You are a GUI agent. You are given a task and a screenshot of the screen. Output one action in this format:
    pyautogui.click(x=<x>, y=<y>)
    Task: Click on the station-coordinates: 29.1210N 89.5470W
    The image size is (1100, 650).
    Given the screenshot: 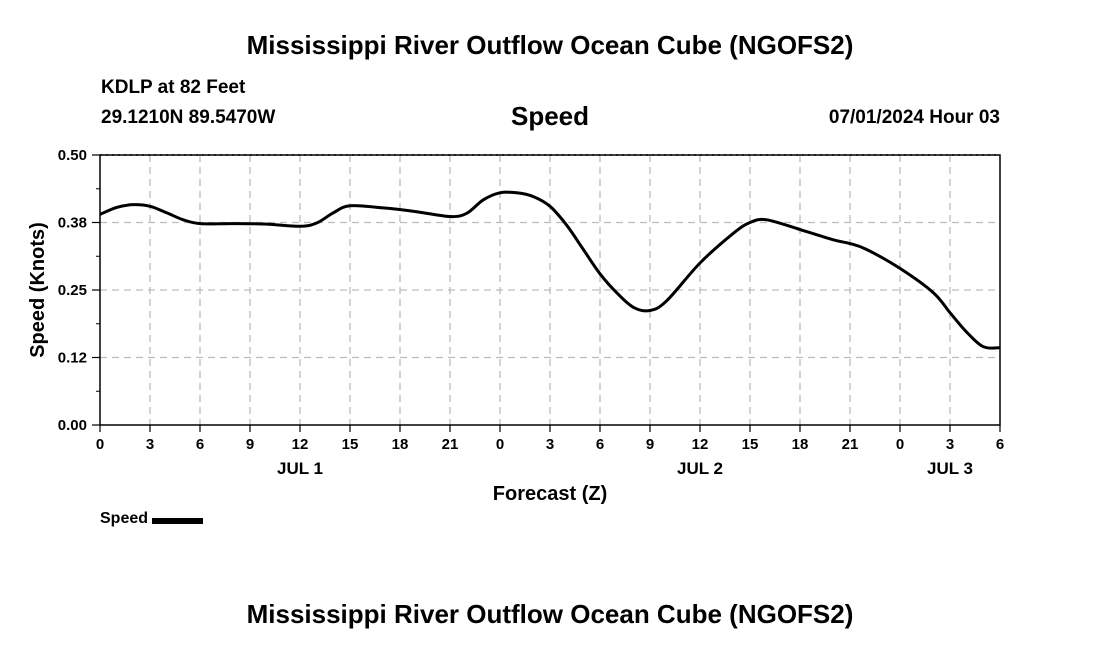 What is the action you would take?
    pyautogui.click(x=188, y=117)
    